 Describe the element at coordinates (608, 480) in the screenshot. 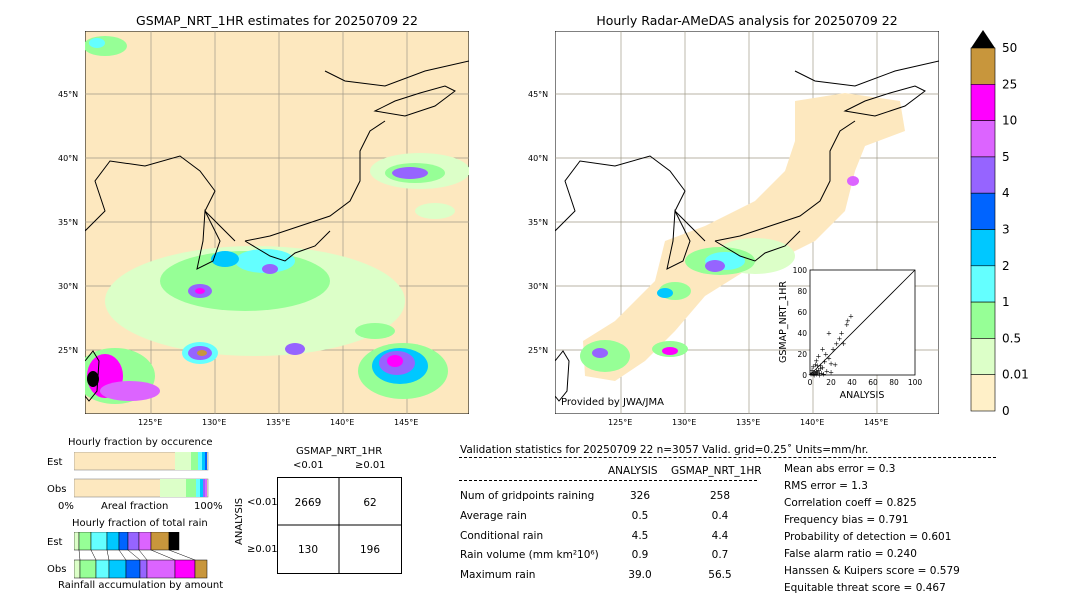

I see `validation-col-divider` at that location.